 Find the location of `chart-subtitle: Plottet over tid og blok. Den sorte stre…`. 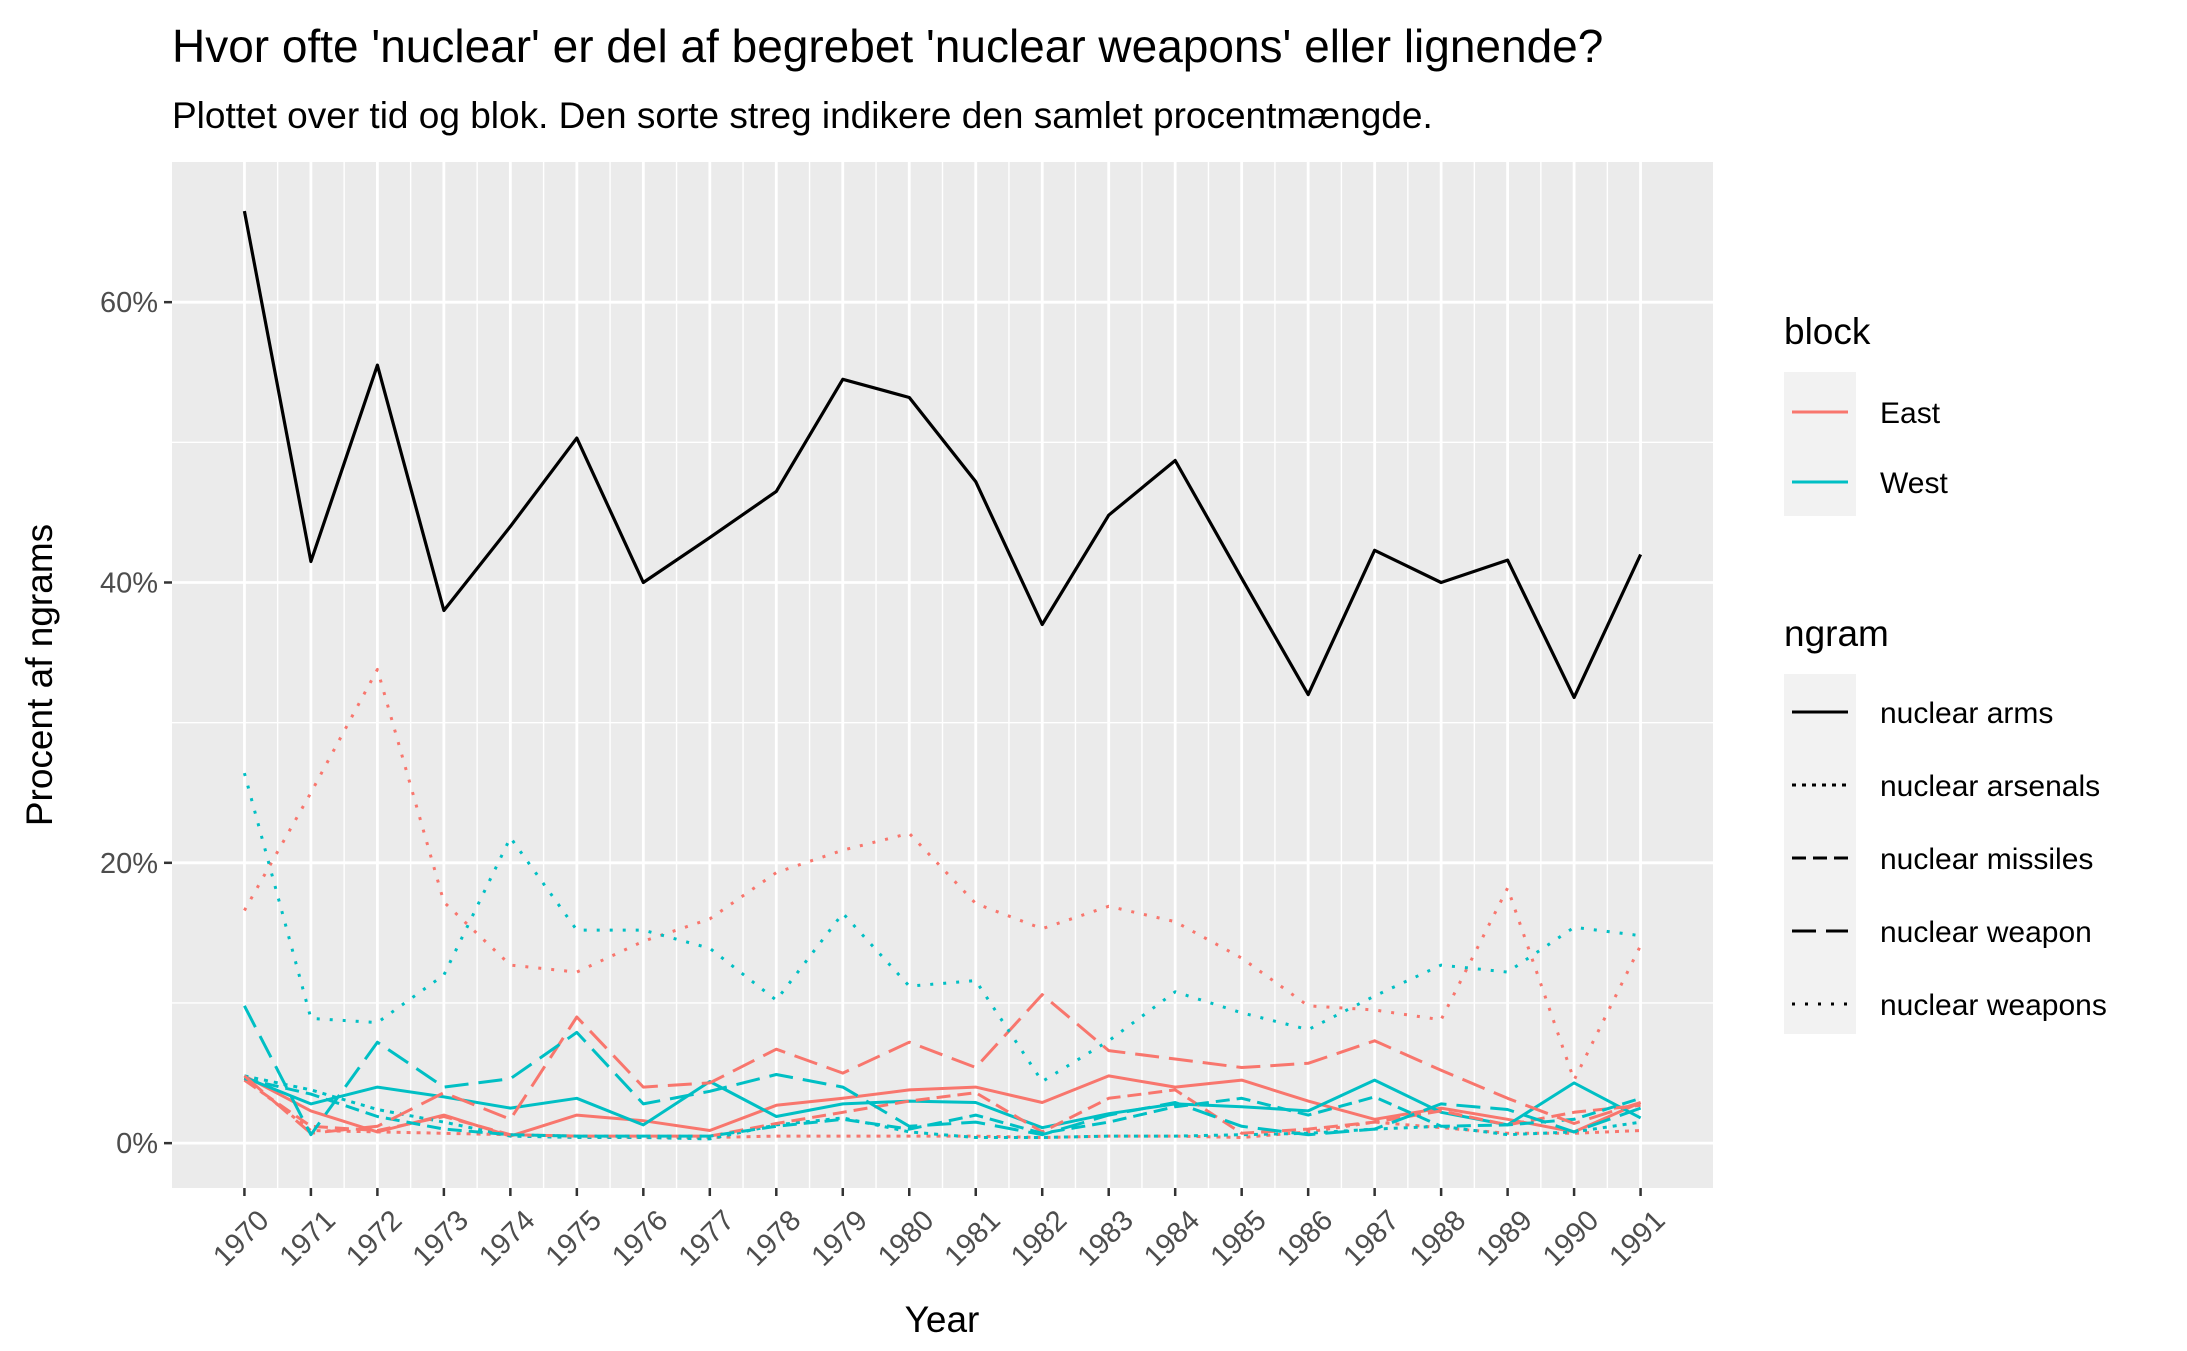

chart-subtitle: Plottet over tid og blok. Den sorte stre… is located at coordinates (802, 115).